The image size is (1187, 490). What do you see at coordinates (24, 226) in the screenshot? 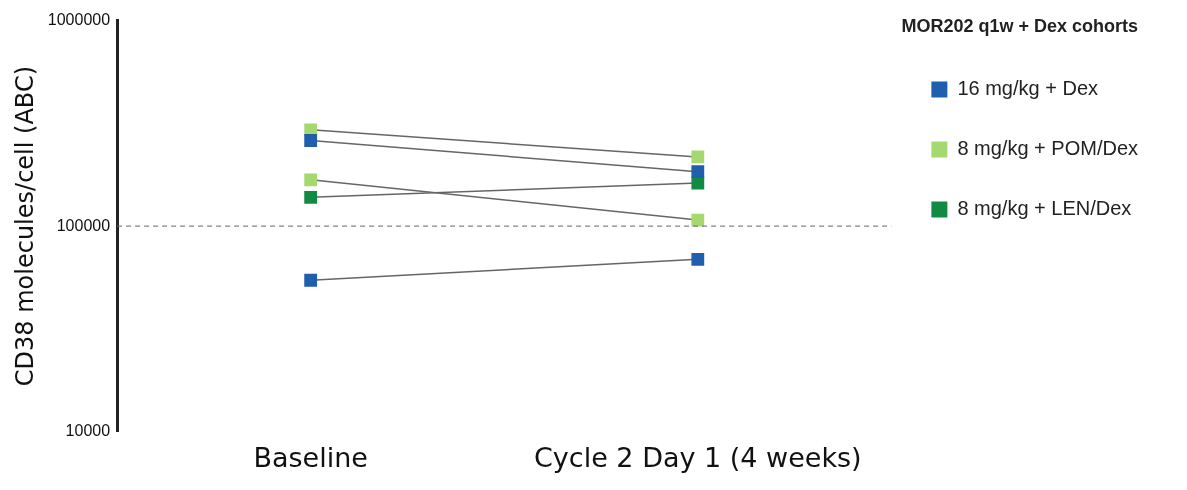
I see `y-axis-title: CD38 molecules/cell (ABC)` at bounding box center [24, 226].